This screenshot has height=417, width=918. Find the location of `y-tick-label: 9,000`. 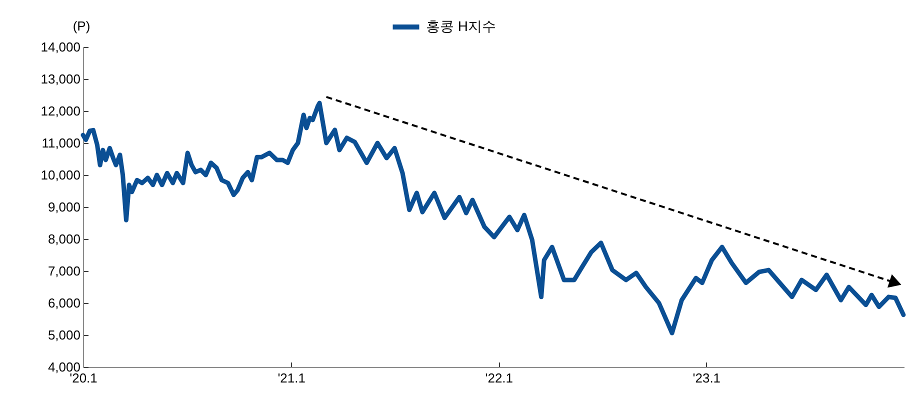

y-tick-label: 9,000 is located at coordinates (64, 207).